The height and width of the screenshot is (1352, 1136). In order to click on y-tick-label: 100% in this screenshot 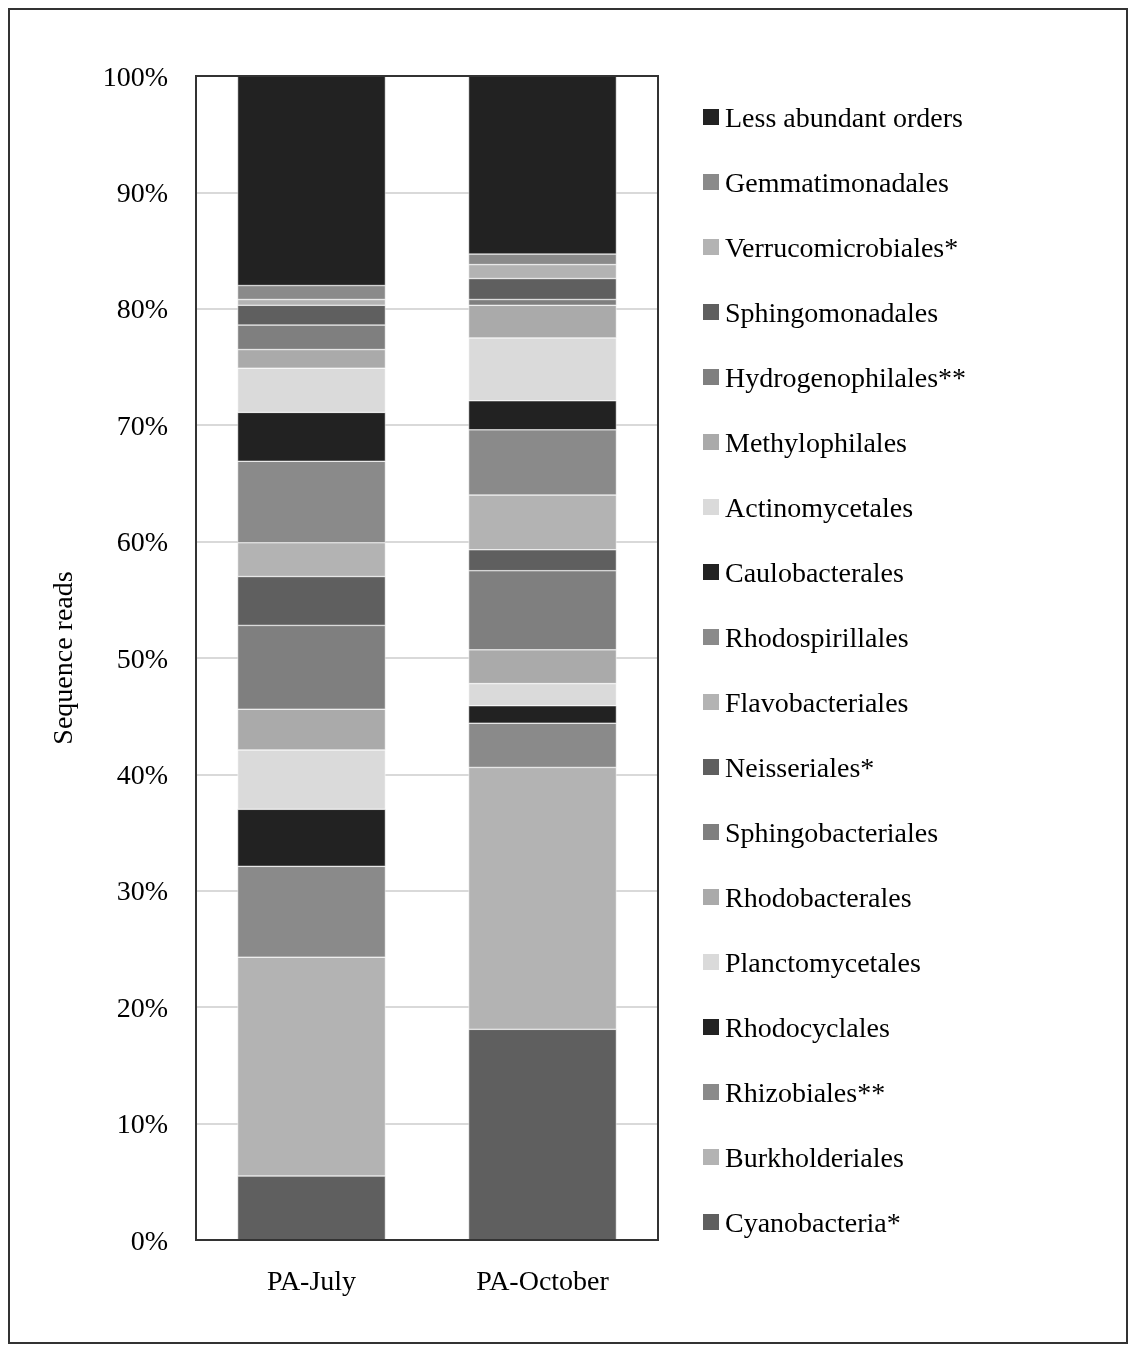, I will do `click(135, 76)`.